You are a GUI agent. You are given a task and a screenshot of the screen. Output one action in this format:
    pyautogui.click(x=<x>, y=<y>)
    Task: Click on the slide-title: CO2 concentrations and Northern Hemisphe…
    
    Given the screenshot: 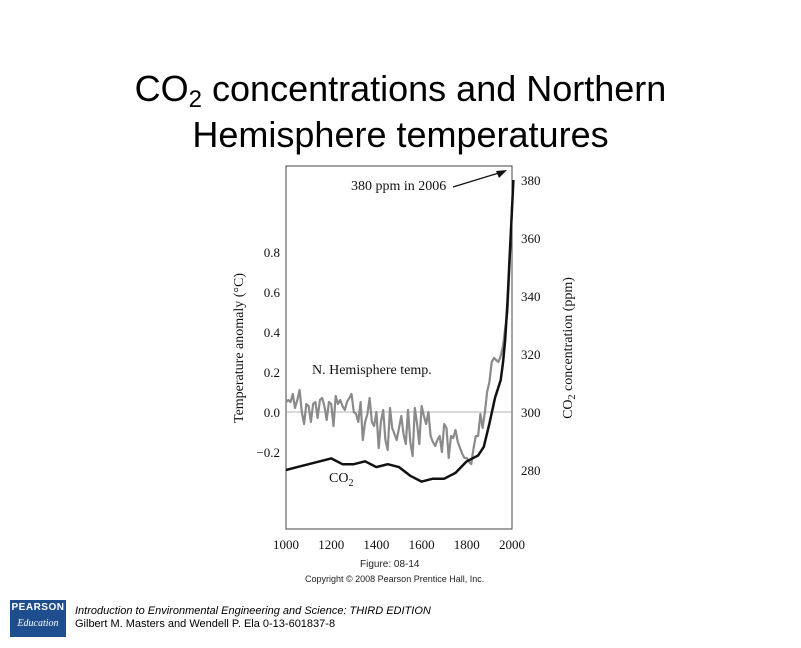 What is the action you would take?
    pyautogui.click(x=400, y=112)
    